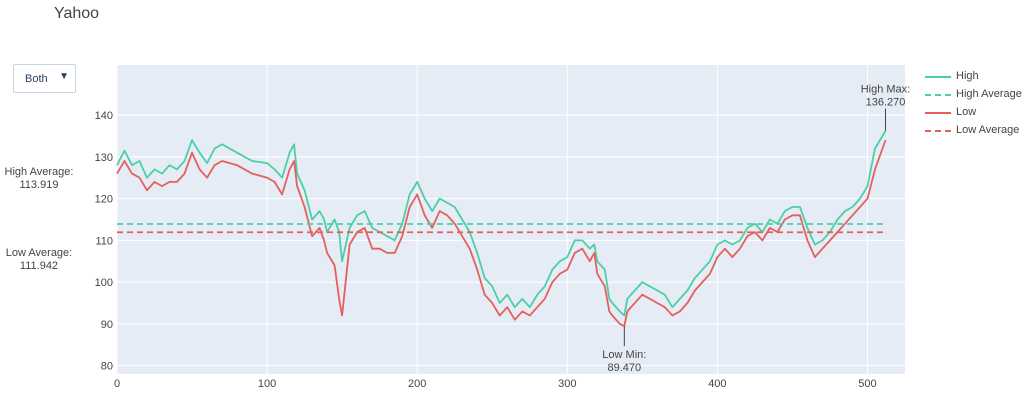 Image resolution: width=1032 pixels, height=400 pixels. I want to click on y-tick-label: 110, so click(104, 241).